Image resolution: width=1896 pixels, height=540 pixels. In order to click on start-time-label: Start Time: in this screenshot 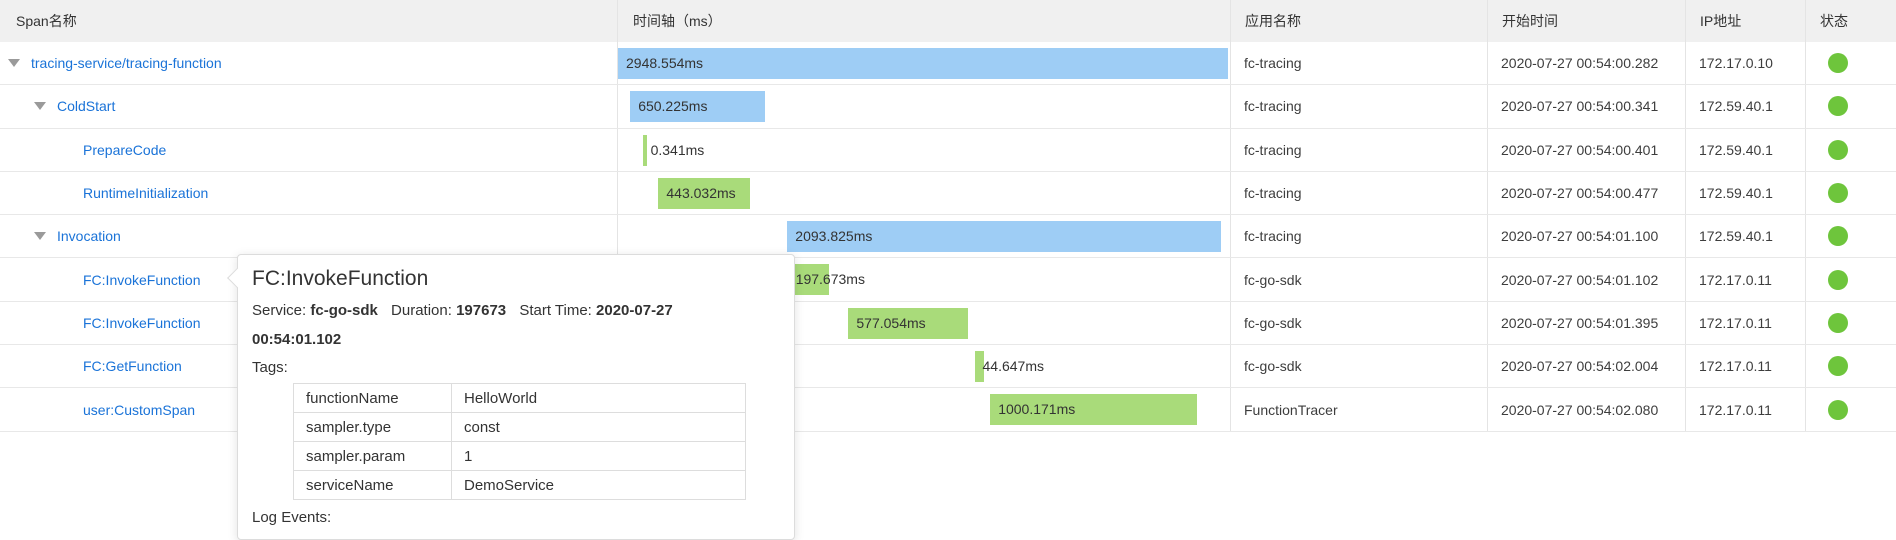, I will do `click(555, 310)`.